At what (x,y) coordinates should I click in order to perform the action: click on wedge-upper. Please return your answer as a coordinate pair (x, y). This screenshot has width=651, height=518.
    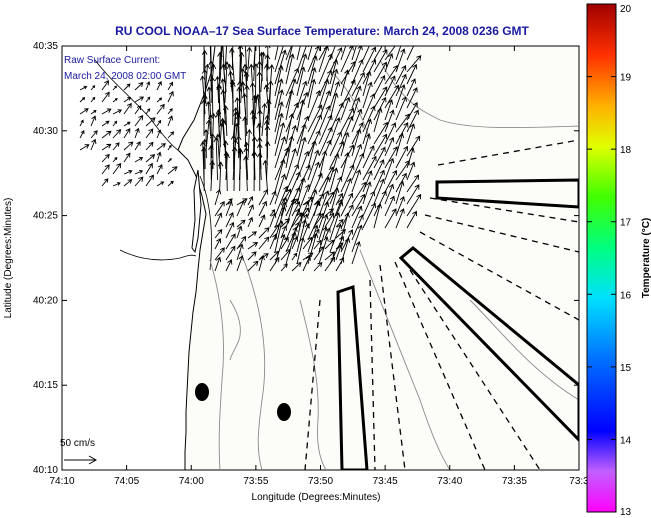
    Looking at the image, I should click on (507, 193).